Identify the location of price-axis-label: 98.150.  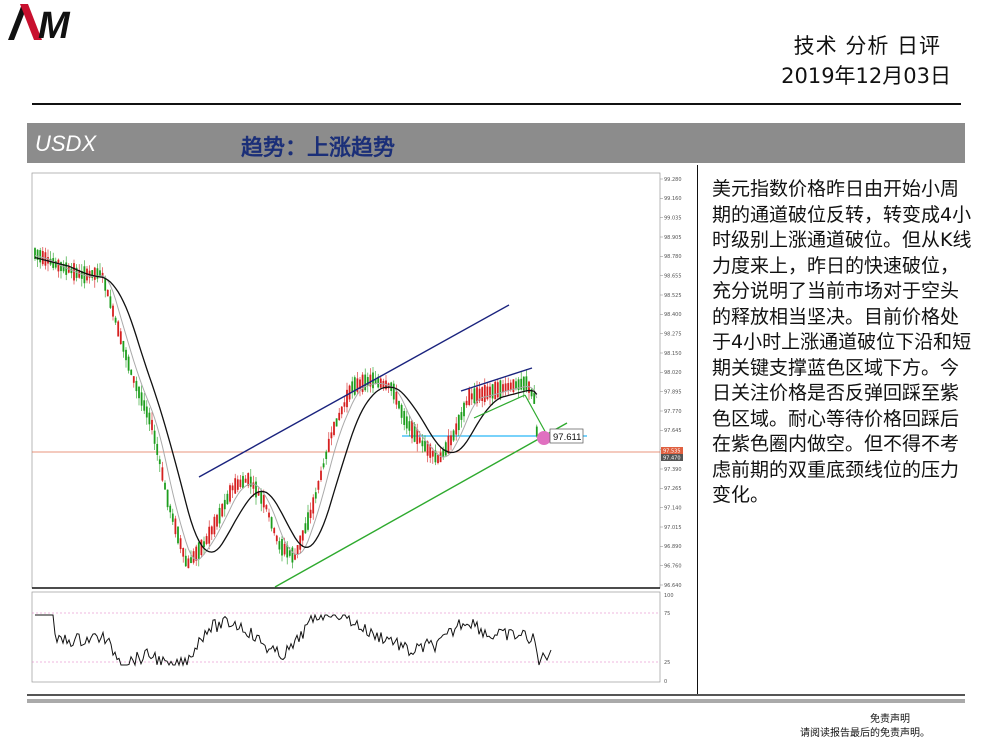
(673, 354).